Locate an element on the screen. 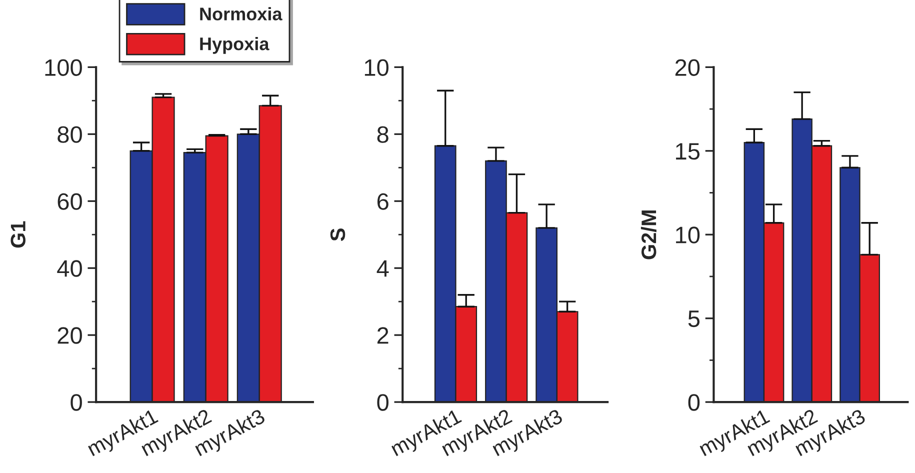  y-tick-label: 60 is located at coordinates (70, 201).